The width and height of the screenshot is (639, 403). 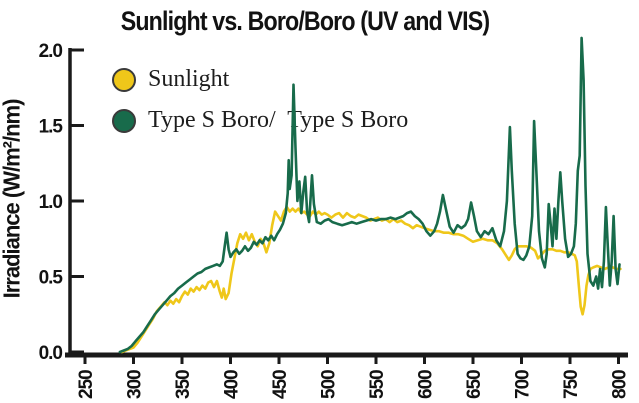 I want to click on y-tick-label: 2.0, so click(x=51, y=51).